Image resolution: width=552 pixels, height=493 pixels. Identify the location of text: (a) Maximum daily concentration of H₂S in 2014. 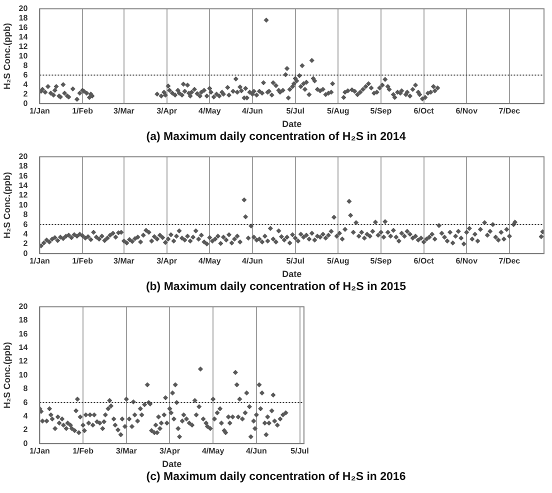
(276, 137).